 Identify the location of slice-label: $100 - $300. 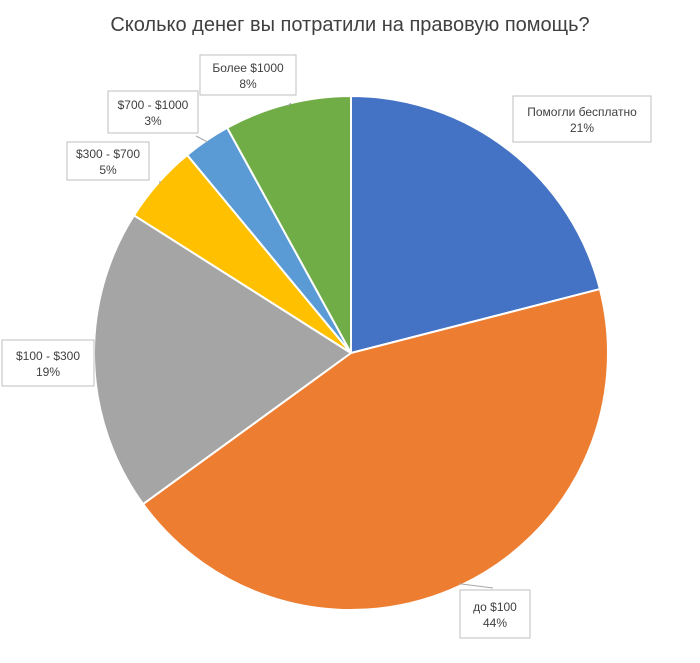
(48, 356).